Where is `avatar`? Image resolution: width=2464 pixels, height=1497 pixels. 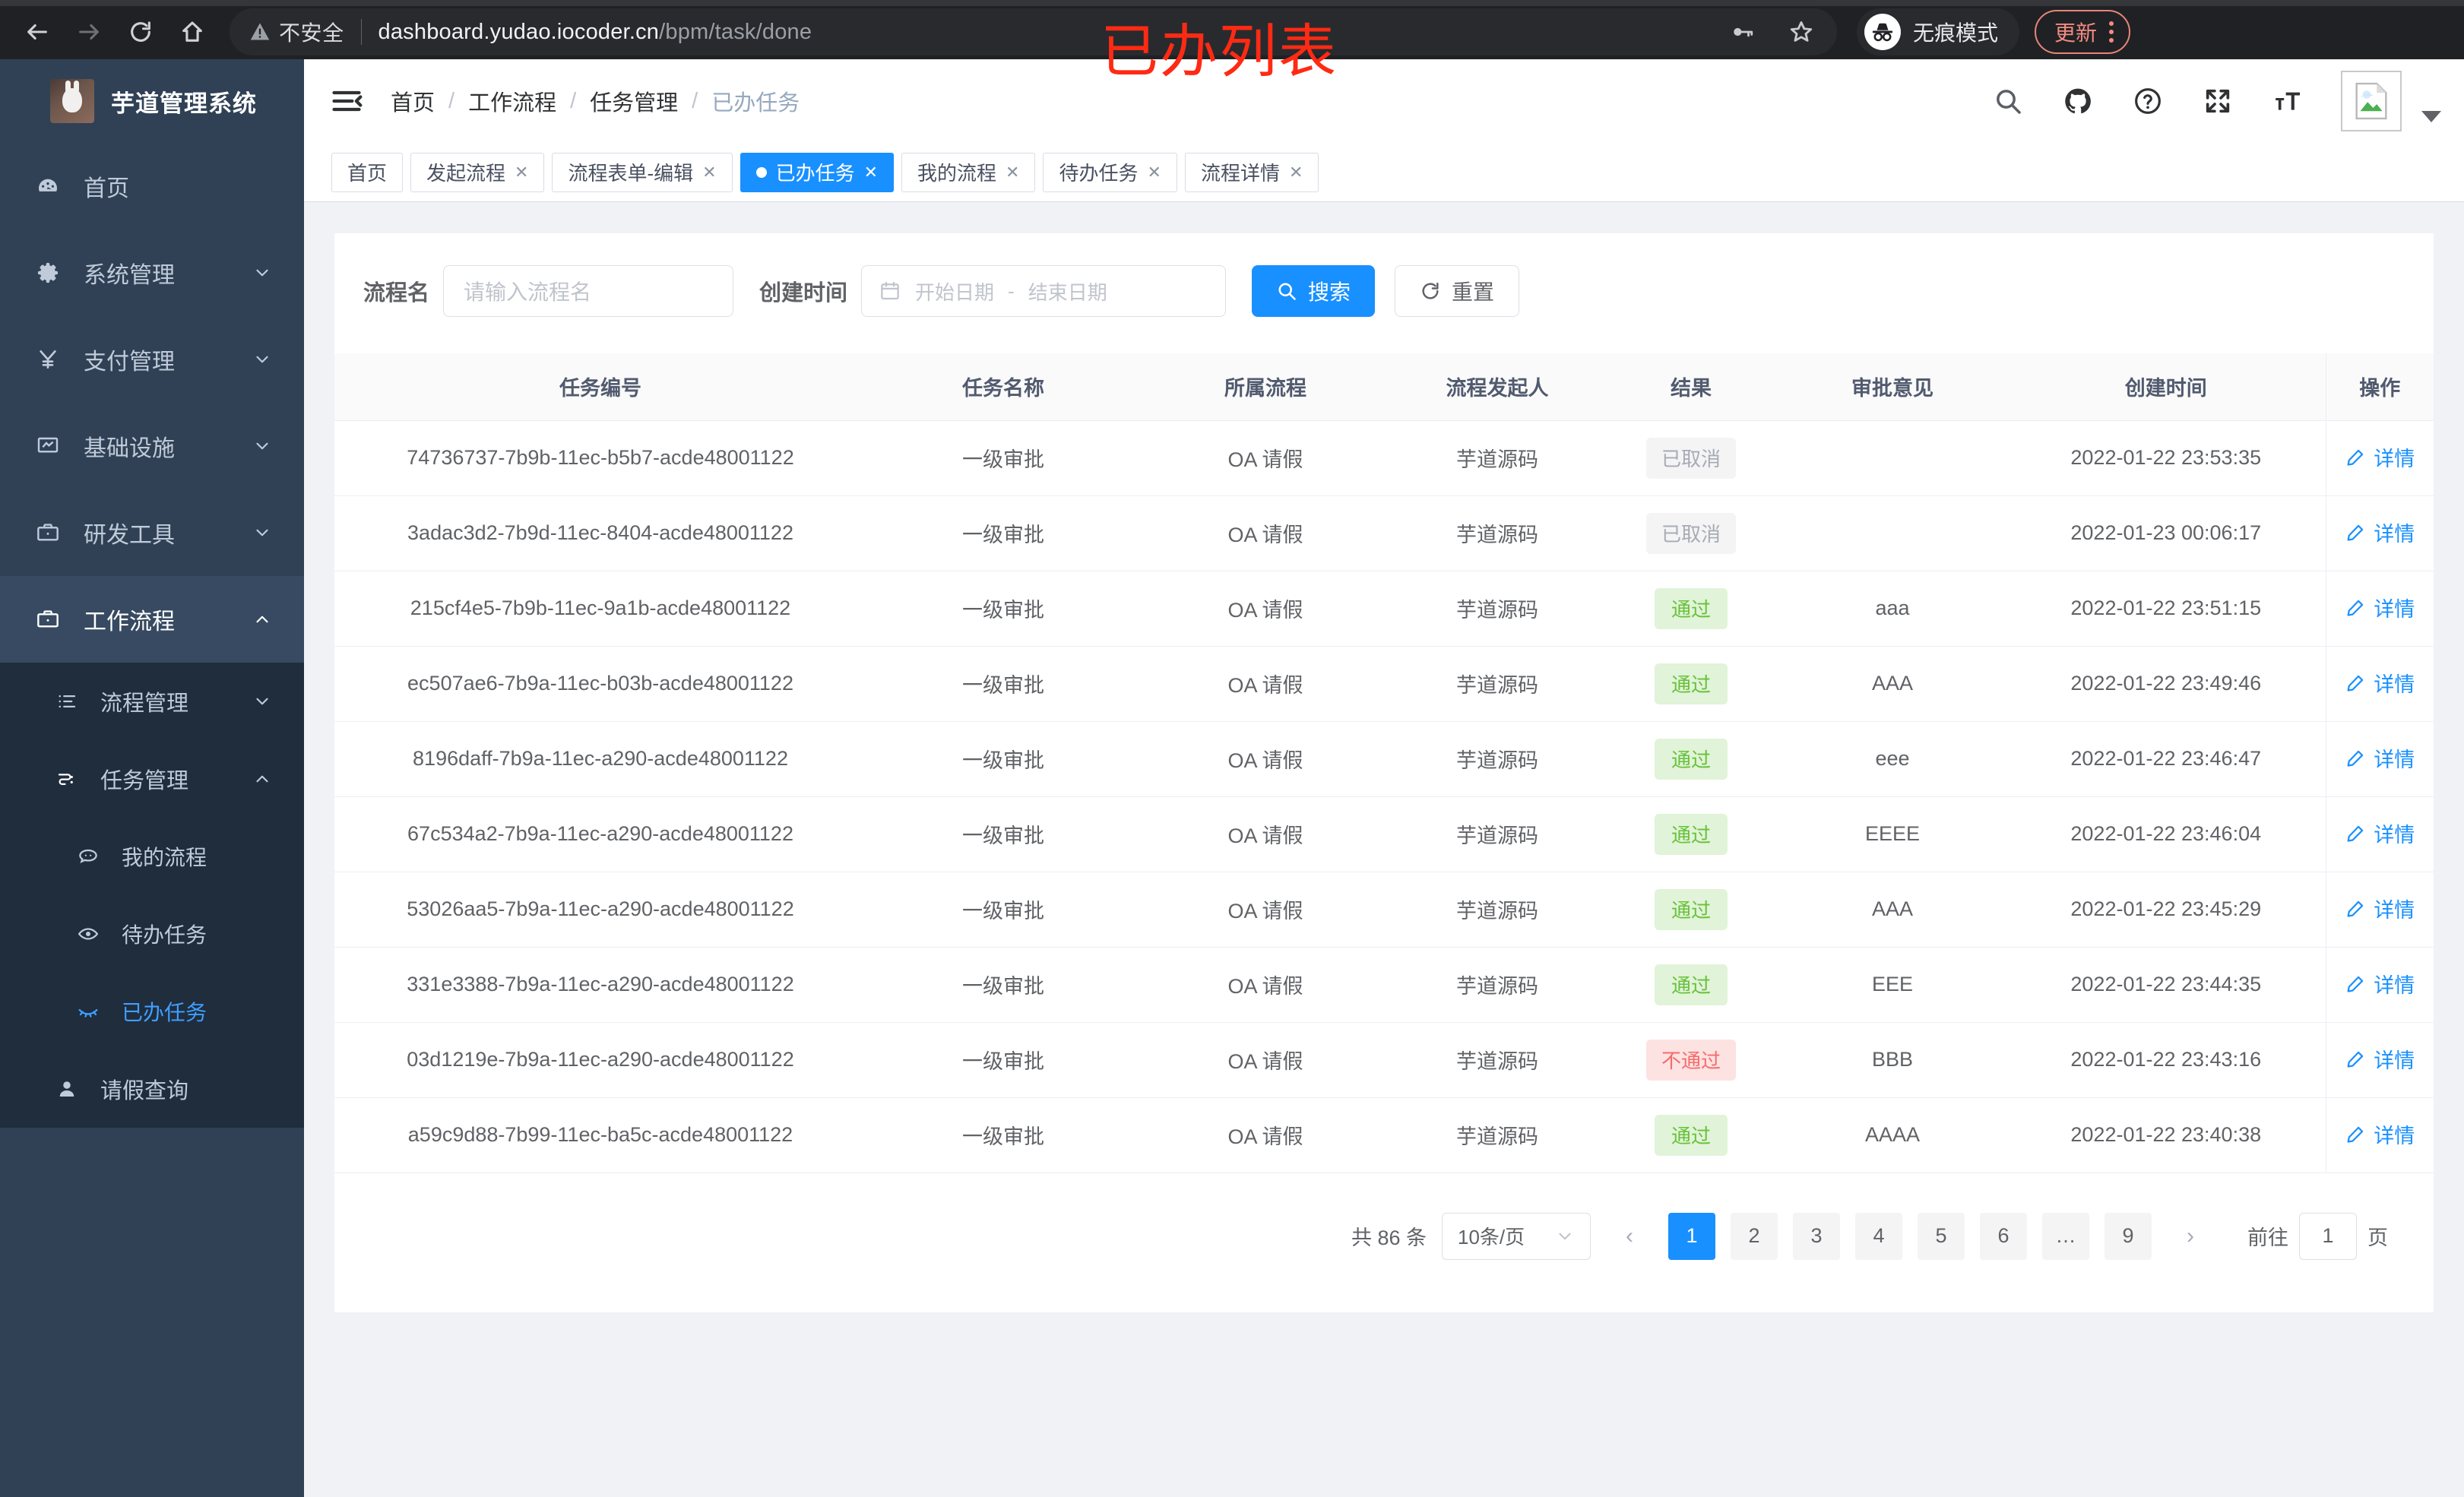 avatar is located at coordinates (2371, 101).